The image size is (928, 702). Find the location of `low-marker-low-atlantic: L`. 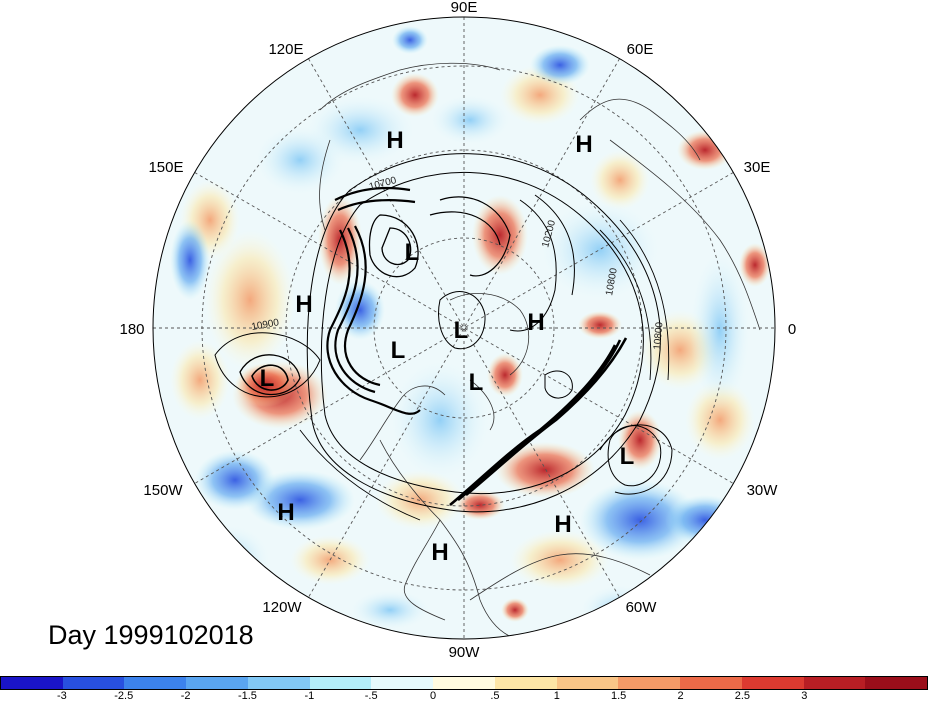

low-marker-low-atlantic: L is located at coordinates (627, 456).